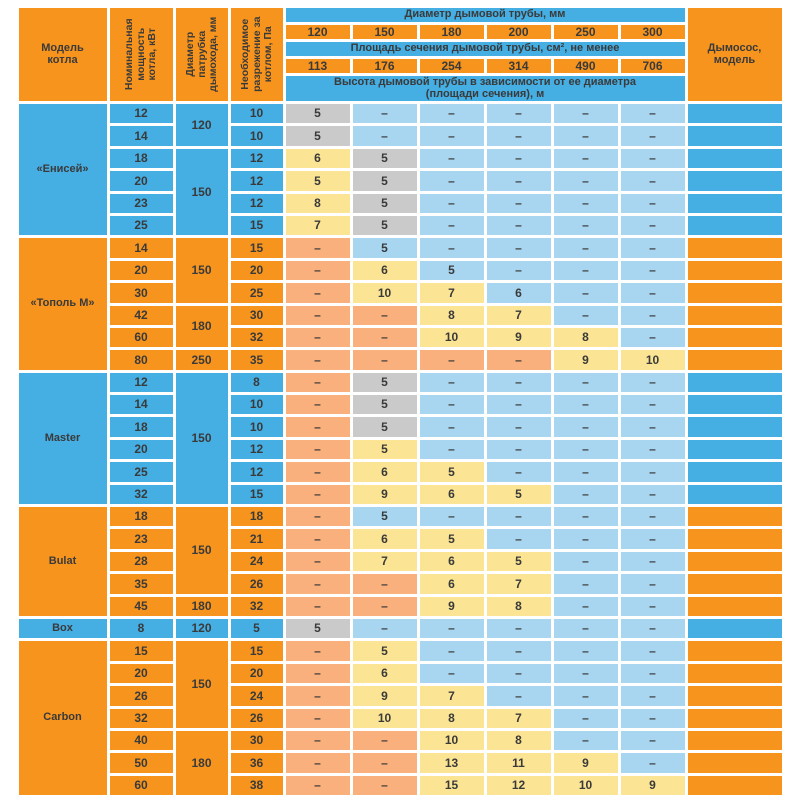  I want to click on header-socket-diameter: Диаметр патрубка дымохода, мм, so click(201, 54).